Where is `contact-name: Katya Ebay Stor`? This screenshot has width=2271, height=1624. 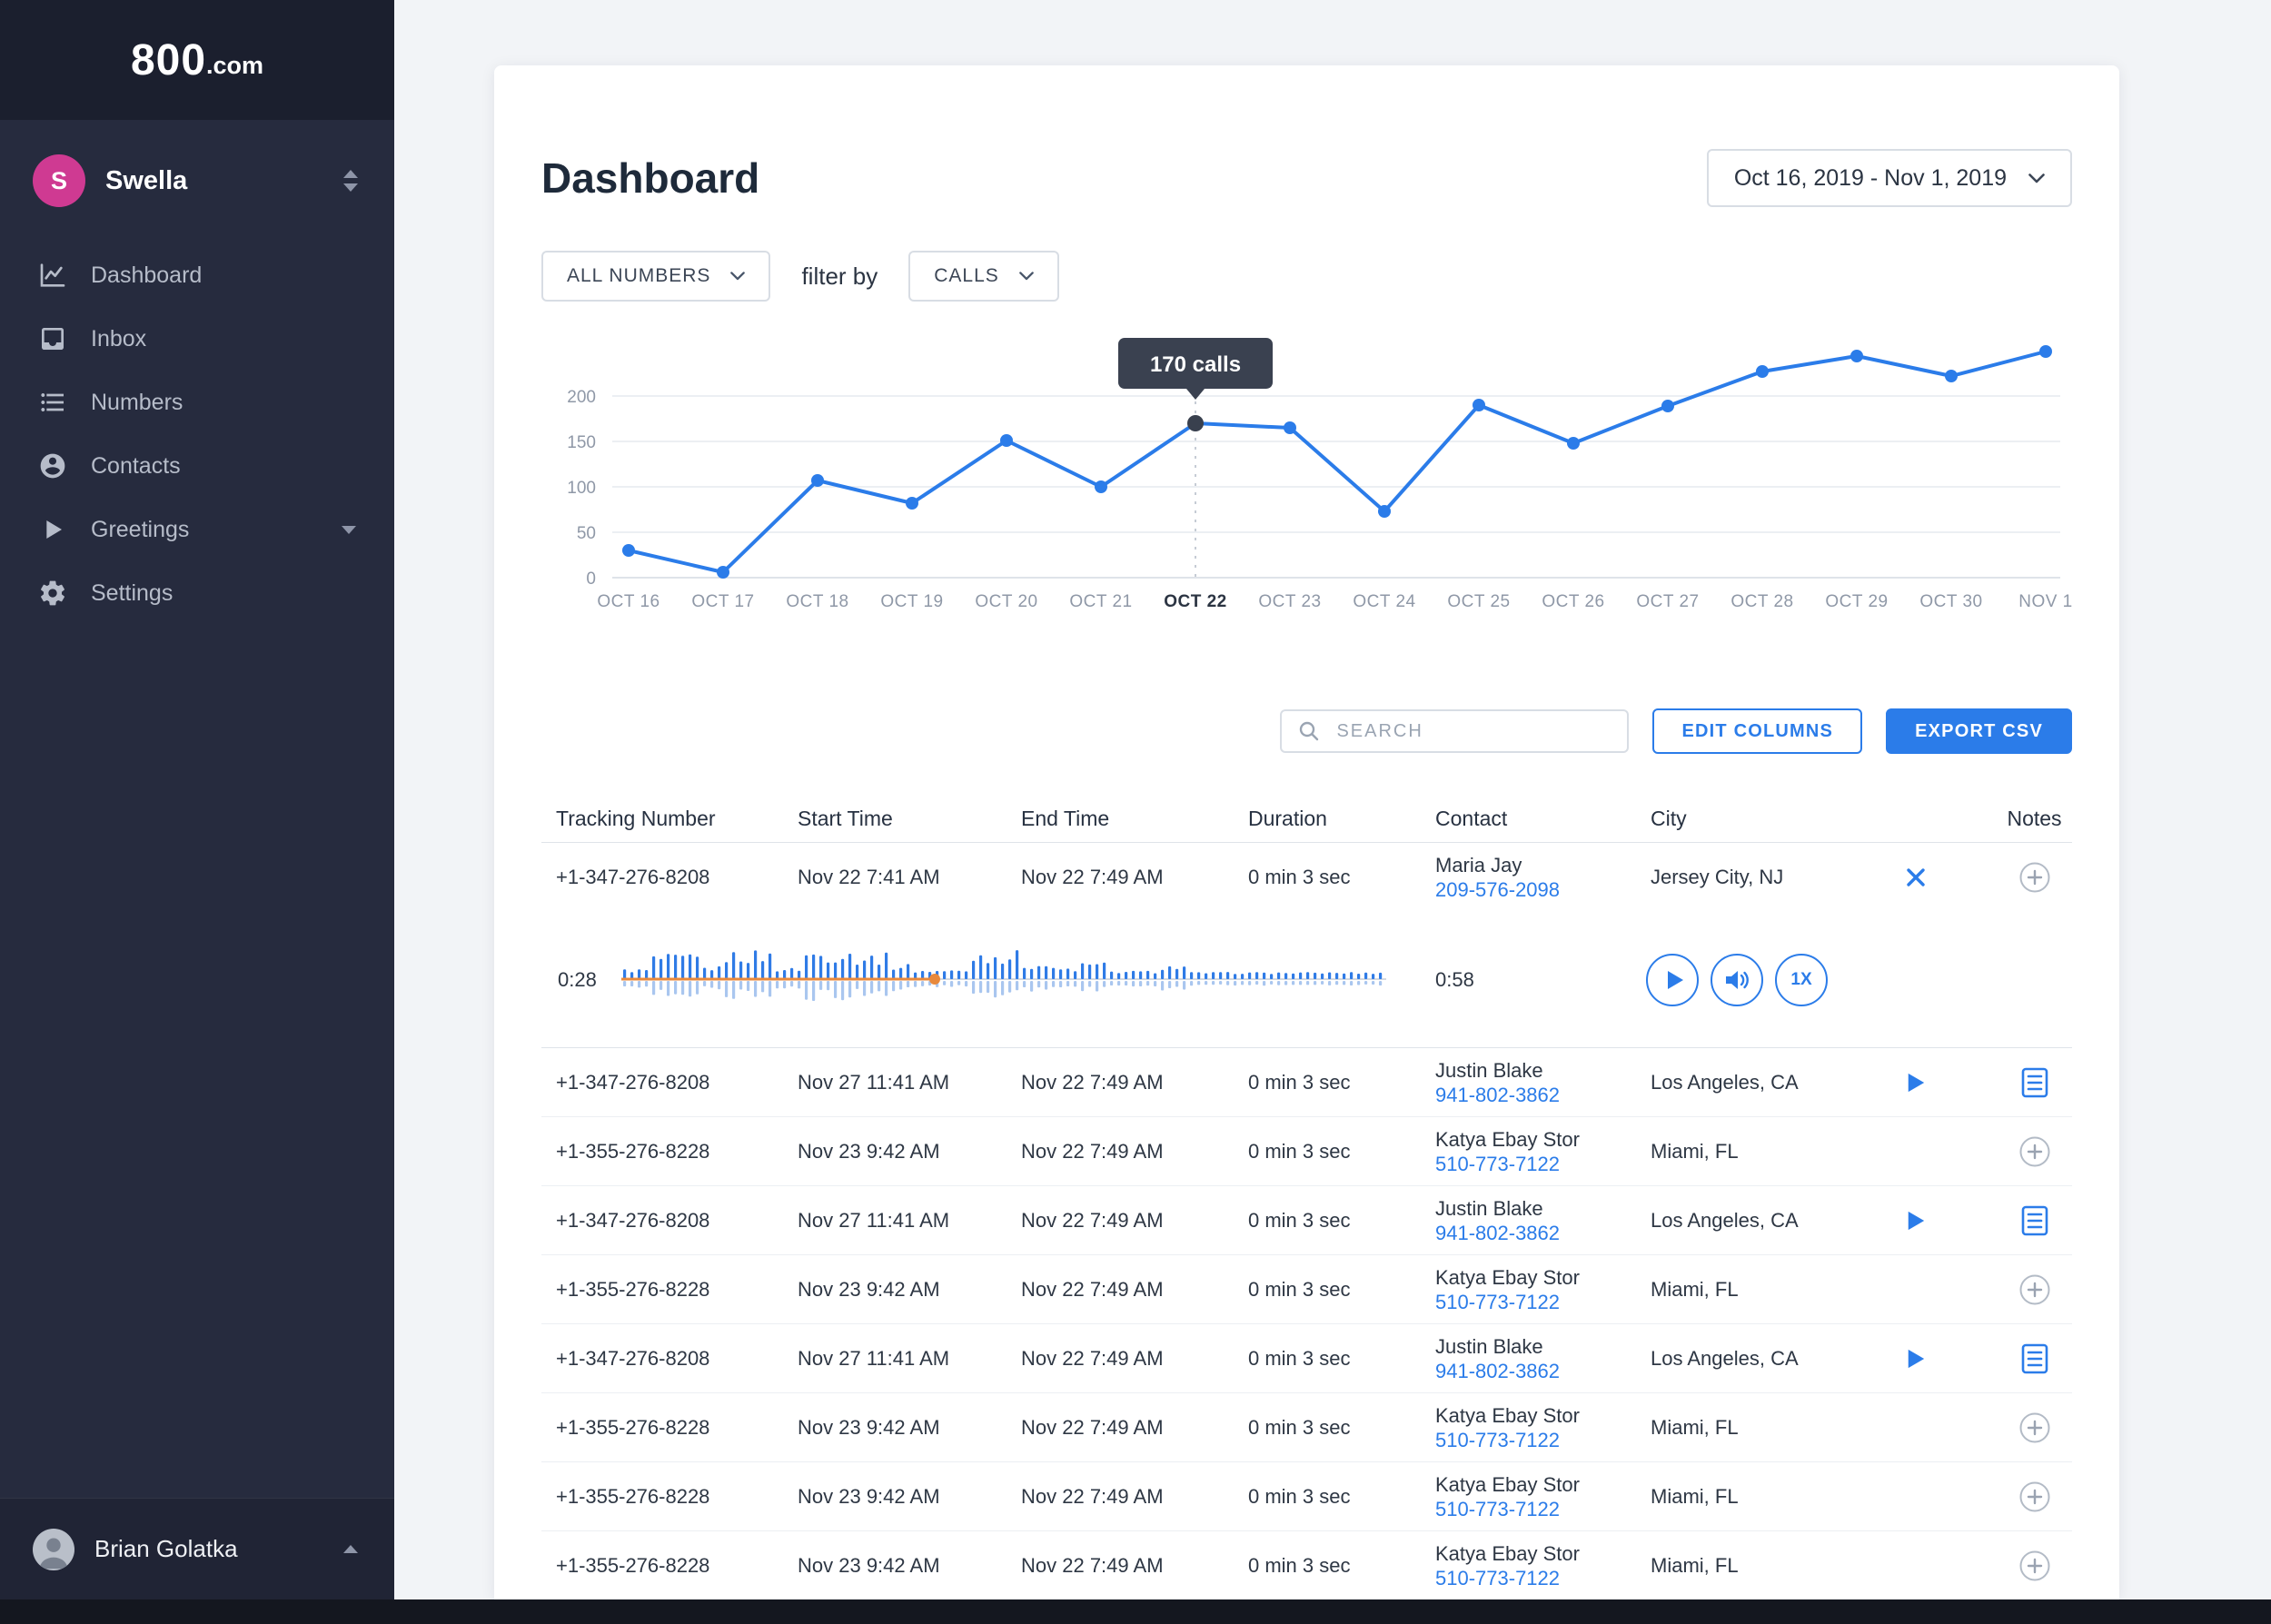
contact-name: Katya Ebay Stor is located at coordinates (1507, 1277).